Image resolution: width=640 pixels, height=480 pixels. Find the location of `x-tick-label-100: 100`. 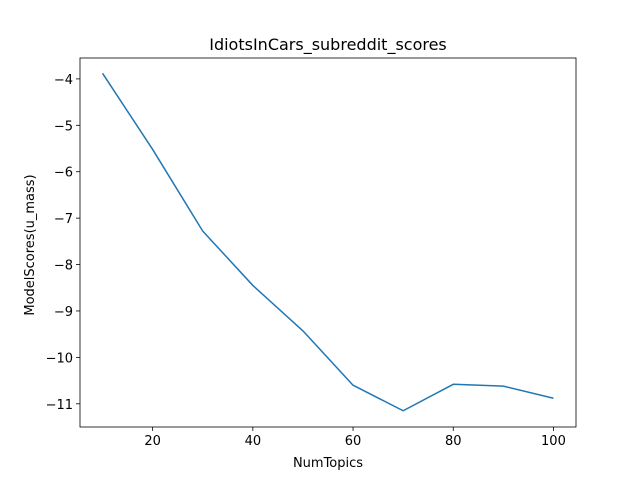

x-tick-label-100: 100 is located at coordinates (553, 441).